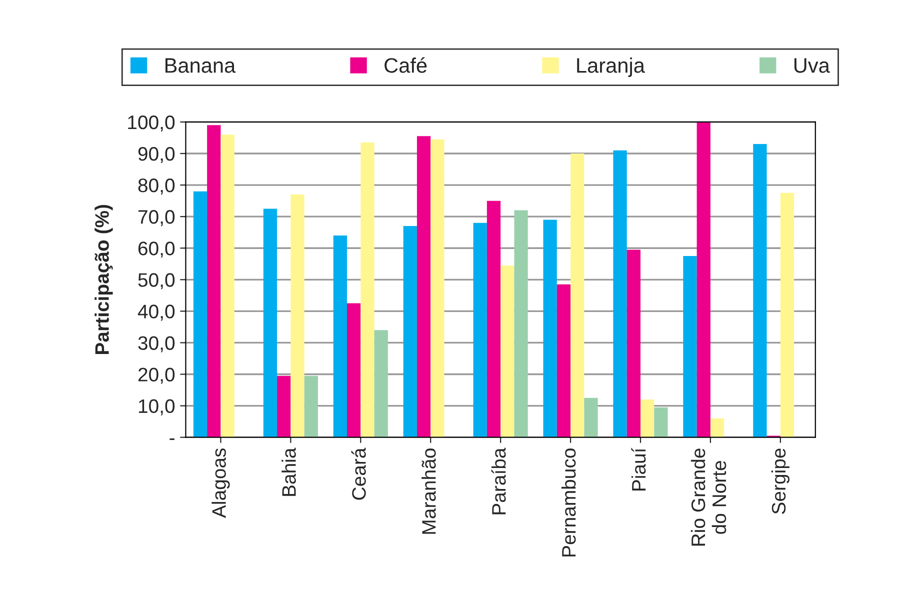 Image resolution: width=906 pixels, height=595 pixels. Describe the element at coordinates (200, 65) in the screenshot. I see `legend-label: Banana` at that location.